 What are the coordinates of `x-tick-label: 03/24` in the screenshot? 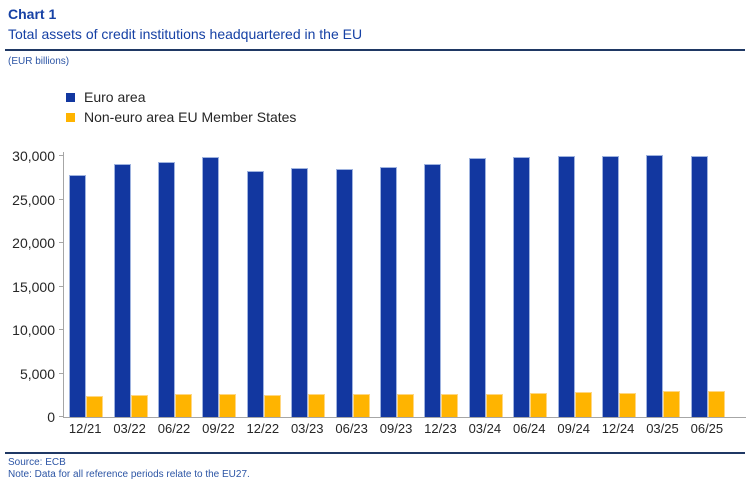 It's located at (485, 428).